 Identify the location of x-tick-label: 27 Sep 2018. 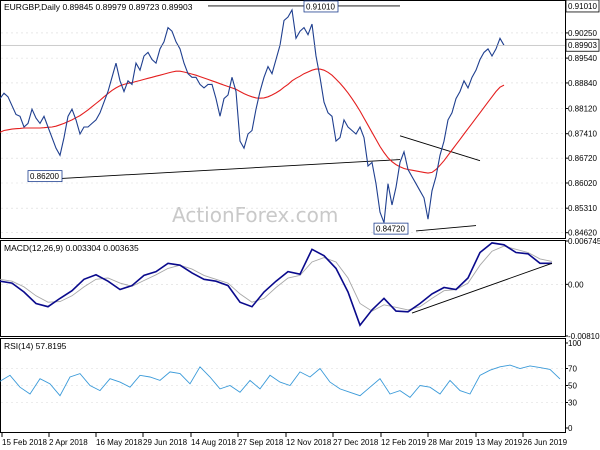
(261, 442).